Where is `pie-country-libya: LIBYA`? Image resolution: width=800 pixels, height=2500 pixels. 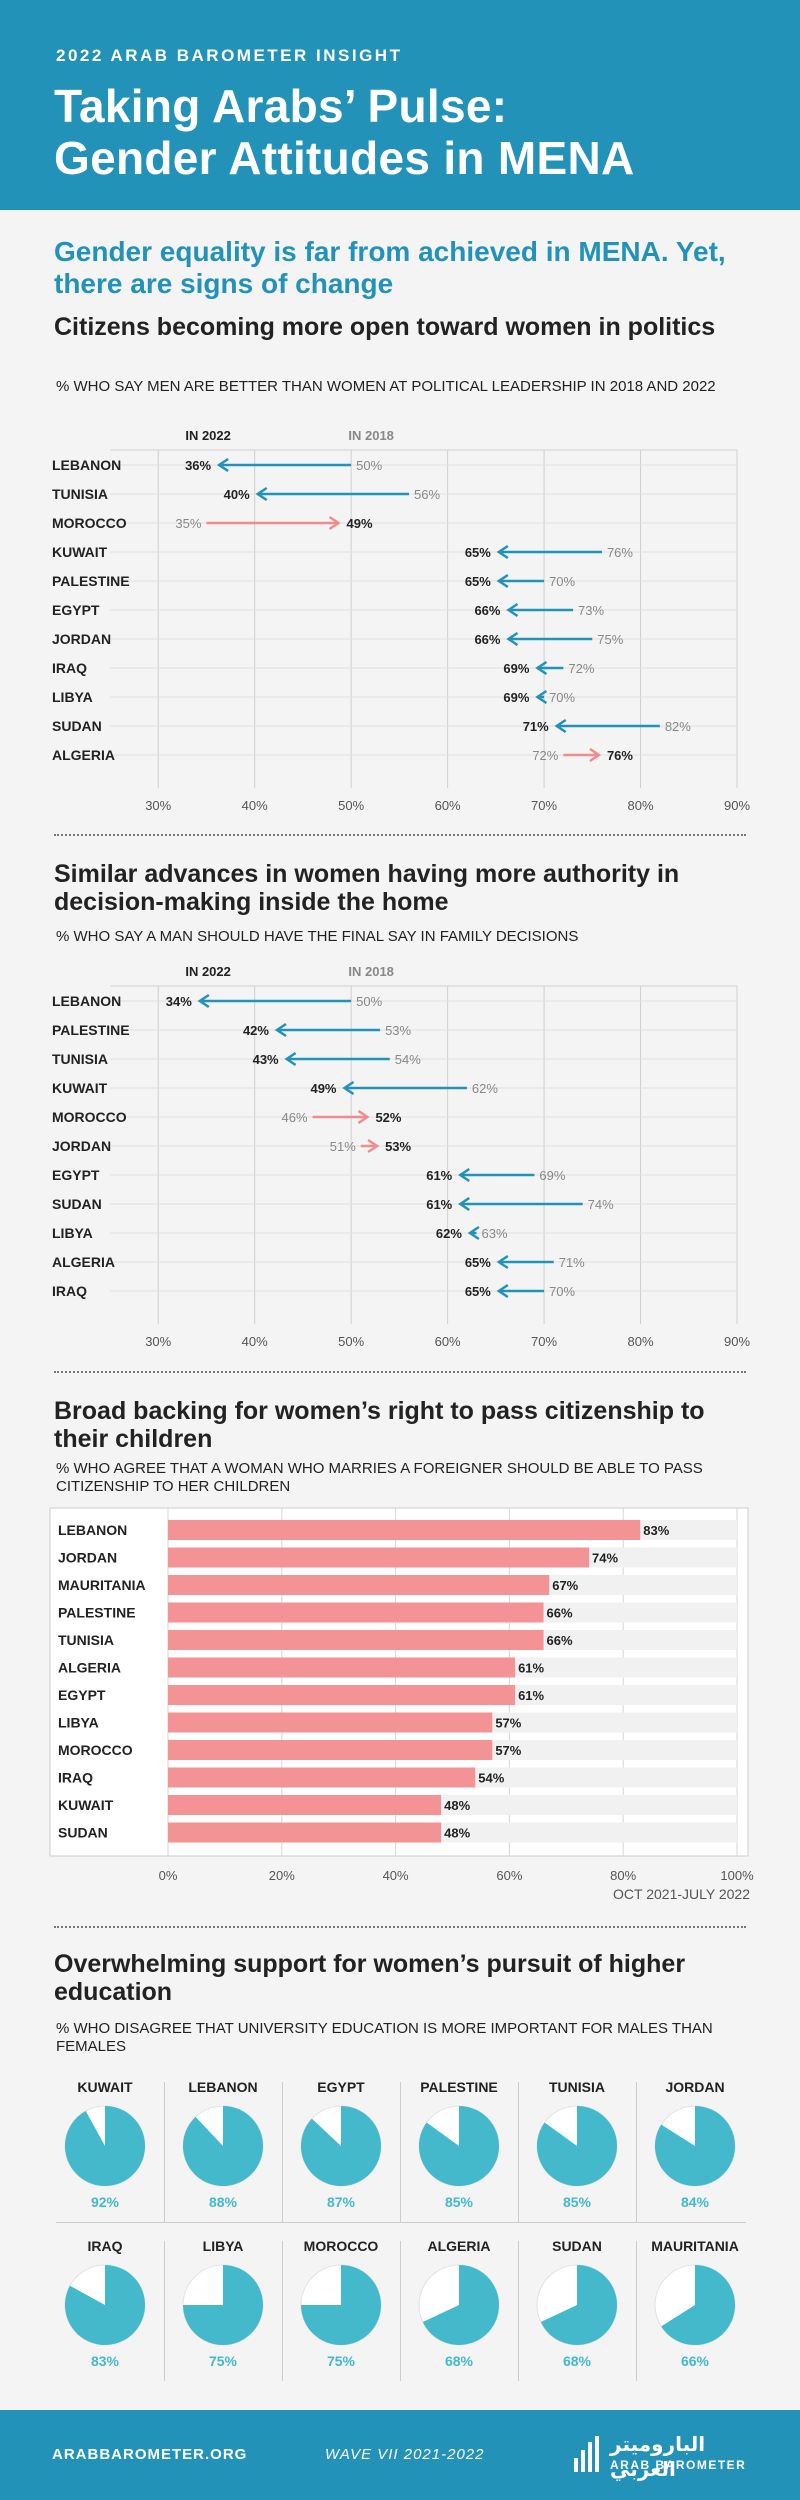
pie-country-libya: LIBYA is located at coordinates (223, 2246).